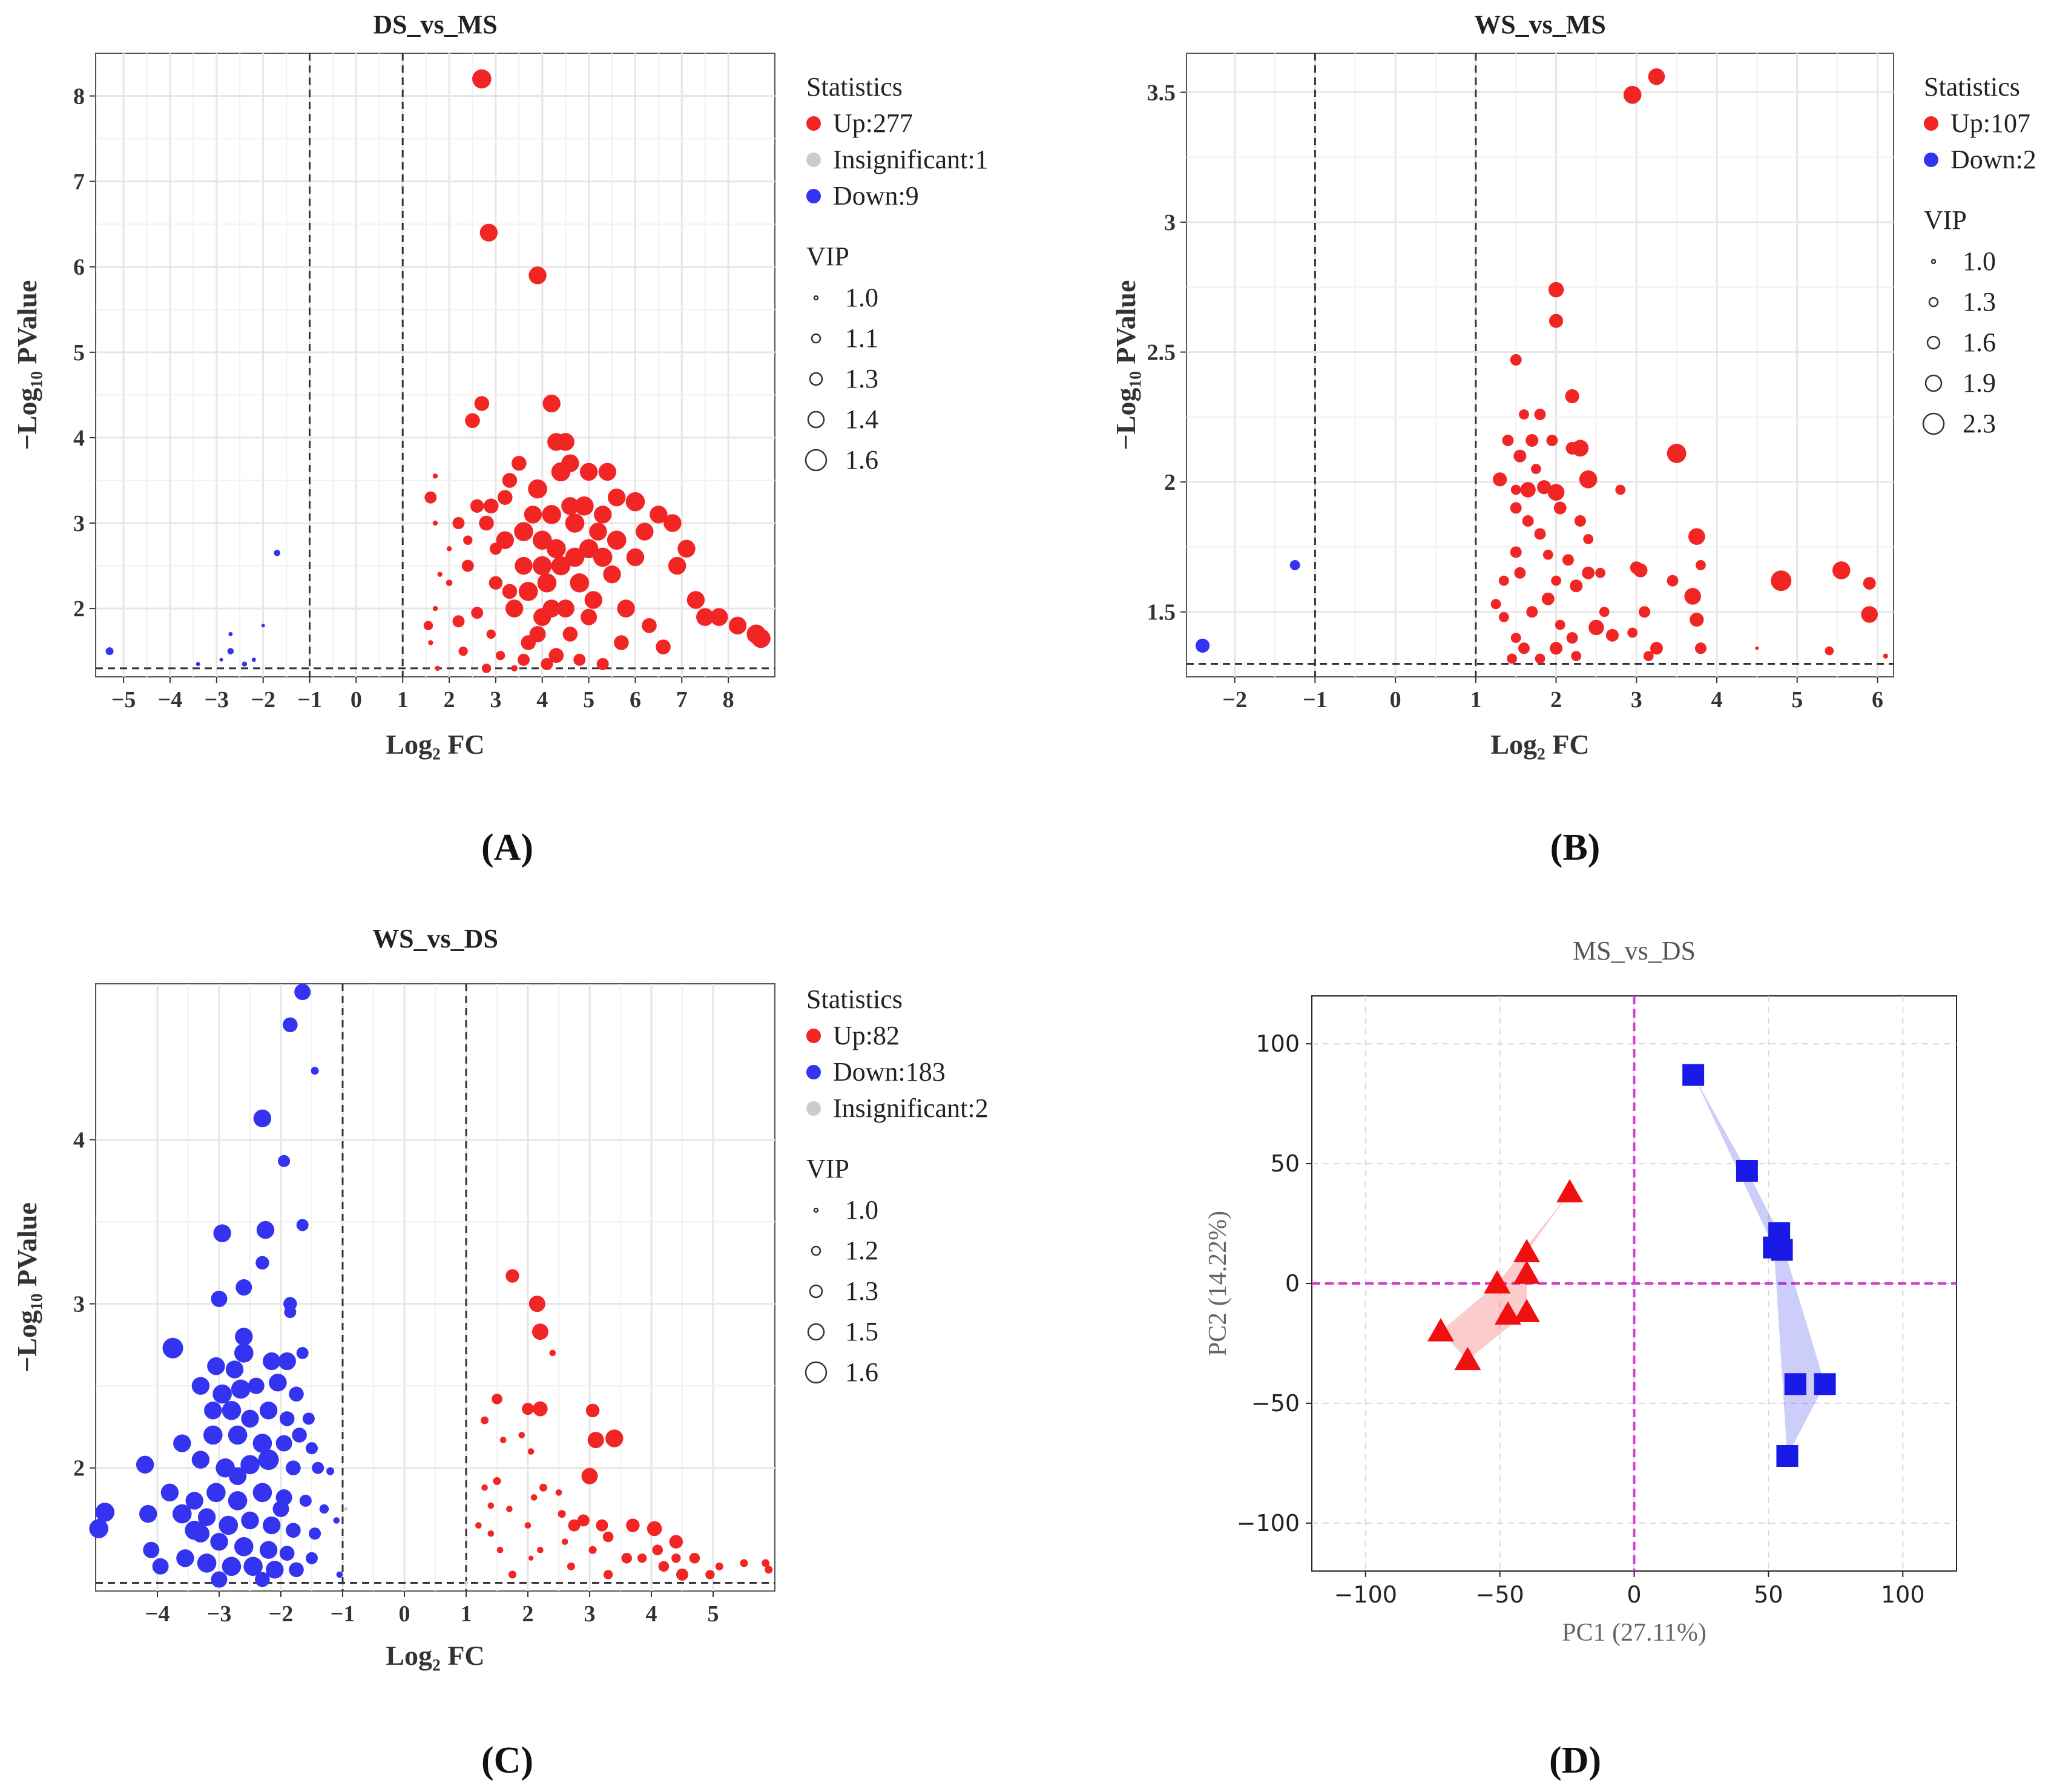 This screenshot has width=2054, height=1792. What do you see at coordinates (1505, 1276) in the screenshot?
I see `group-hull-ms` at bounding box center [1505, 1276].